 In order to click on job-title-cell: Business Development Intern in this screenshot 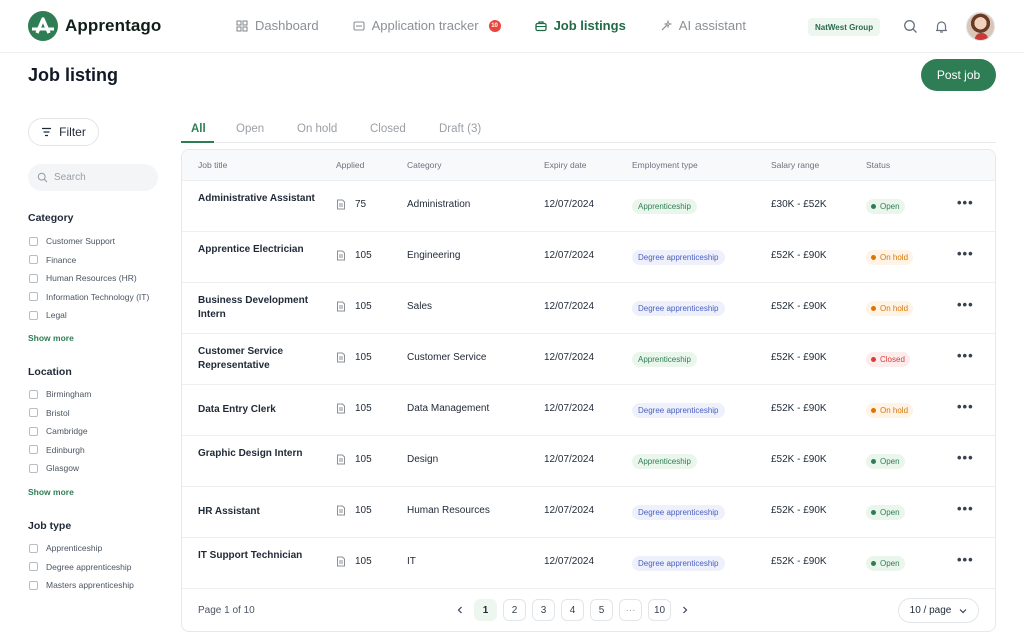, I will do `click(253, 307)`.